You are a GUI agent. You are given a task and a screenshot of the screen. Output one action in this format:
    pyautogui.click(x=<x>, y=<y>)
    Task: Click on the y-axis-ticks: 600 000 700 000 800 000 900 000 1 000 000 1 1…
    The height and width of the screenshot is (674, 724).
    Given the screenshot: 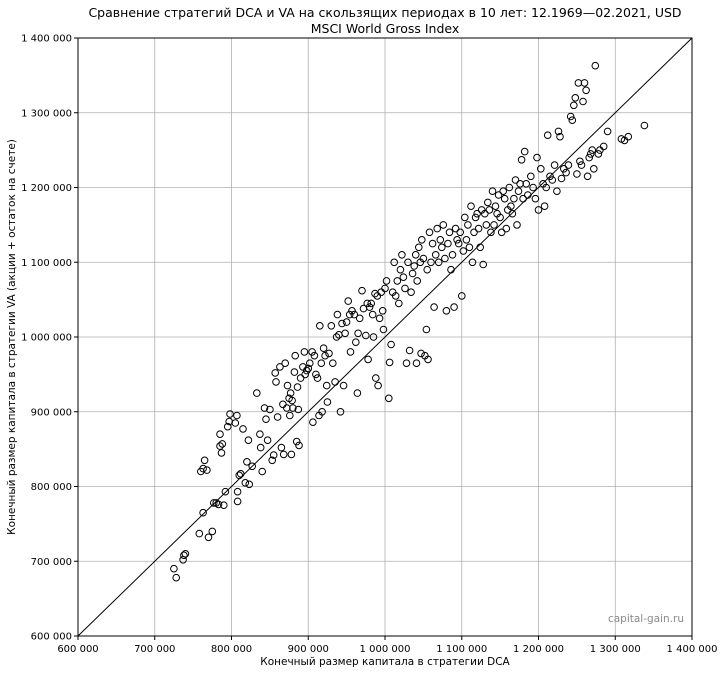 What is the action you would take?
    pyautogui.click(x=49, y=338)
    